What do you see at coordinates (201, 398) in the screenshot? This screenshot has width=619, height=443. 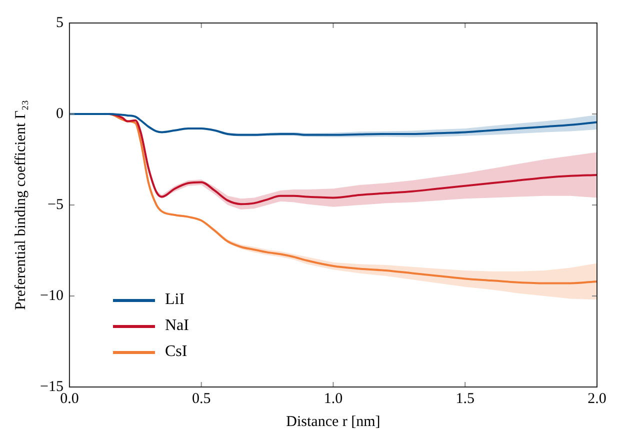 I see `x-tick-label: 0.5` at bounding box center [201, 398].